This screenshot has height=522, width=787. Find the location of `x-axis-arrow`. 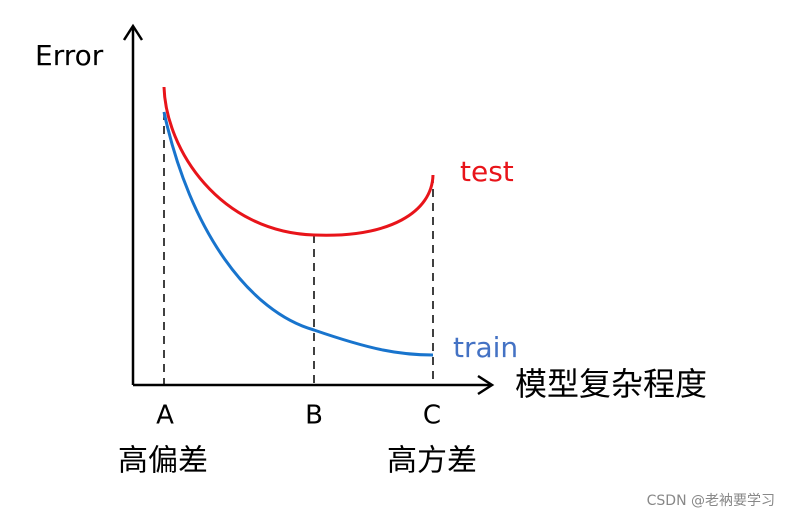

x-axis-arrow is located at coordinates (486, 385).